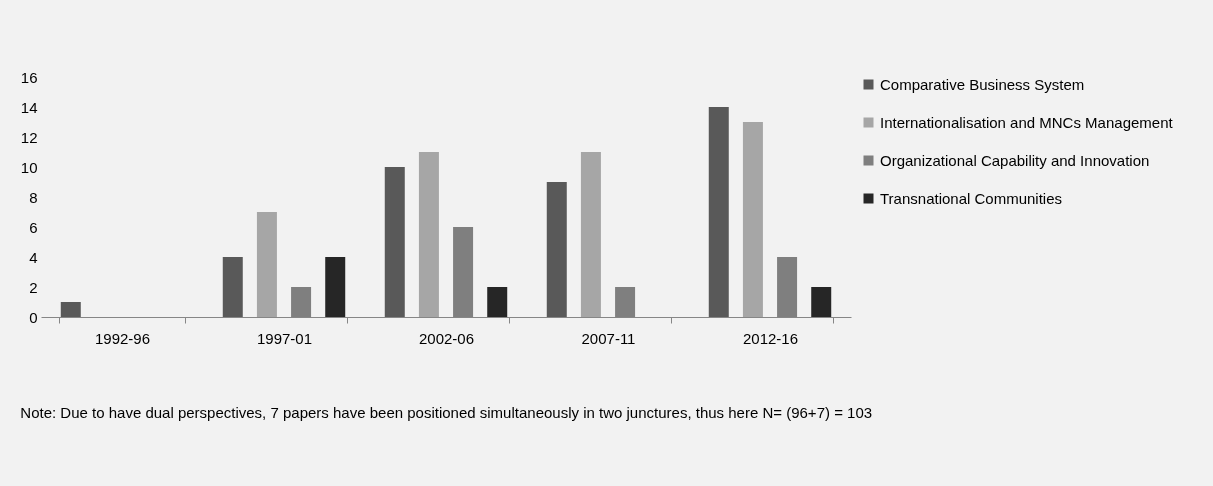 The width and height of the screenshot is (1213, 486). I want to click on legend-label: Internationalisation and MNCs Management, so click(1027, 122).